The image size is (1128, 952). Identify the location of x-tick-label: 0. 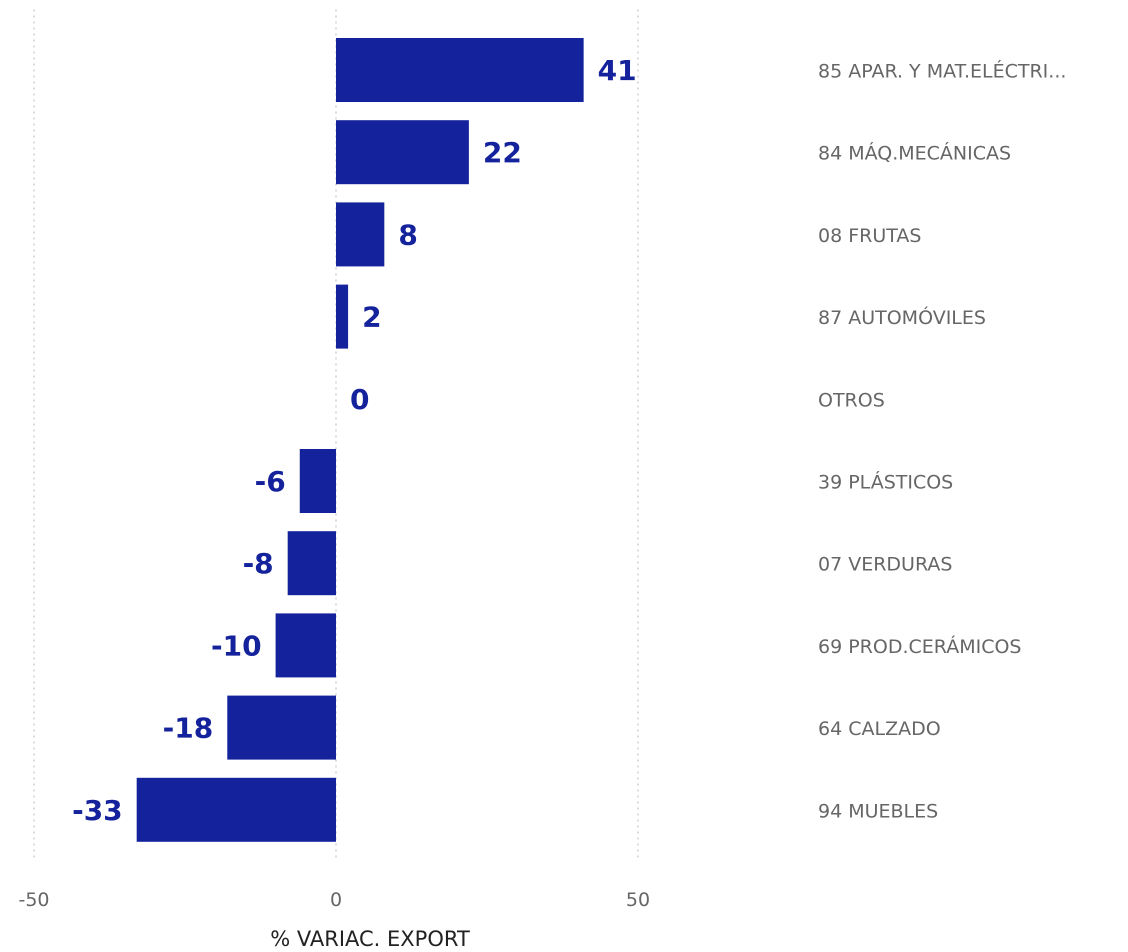
(336, 900).